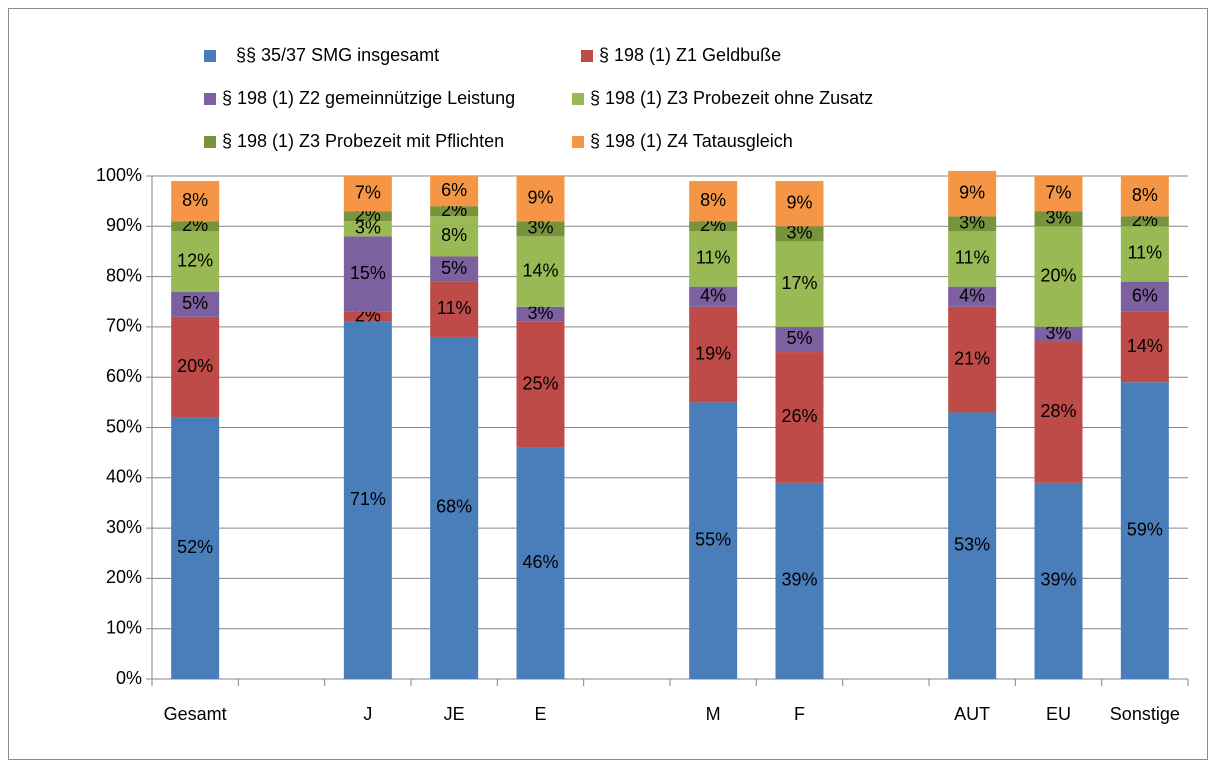 This screenshot has height=769, width=1217. I want to click on data-label: 8%, so click(1145, 195).